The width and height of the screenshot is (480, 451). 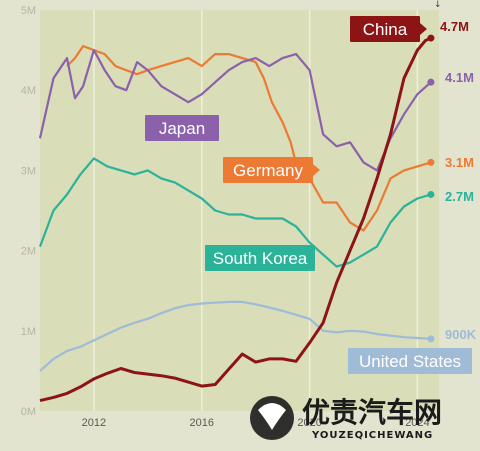 What do you see at coordinates (202, 423) in the screenshot?
I see `x-tick-label: 2016` at bounding box center [202, 423].